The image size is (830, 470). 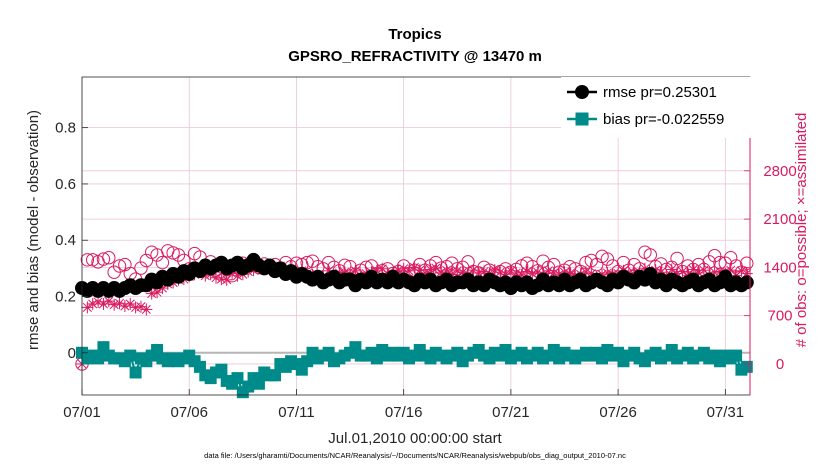 What do you see at coordinates (33, 230) in the screenshot?
I see `y-left-axis-label: rmse and bias (model - observation)` at bounding box center [33, 230].